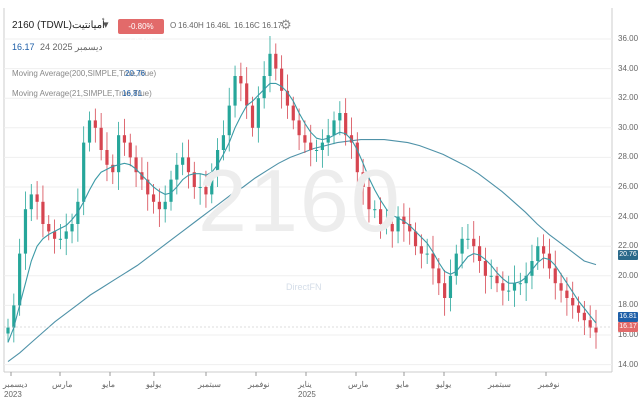 This screenshot has width=640, height=400. What do you see at coordinates (305, 384) in the screenshot?
I see `x-tick-label: يناير` at bounding box center [305, 384].